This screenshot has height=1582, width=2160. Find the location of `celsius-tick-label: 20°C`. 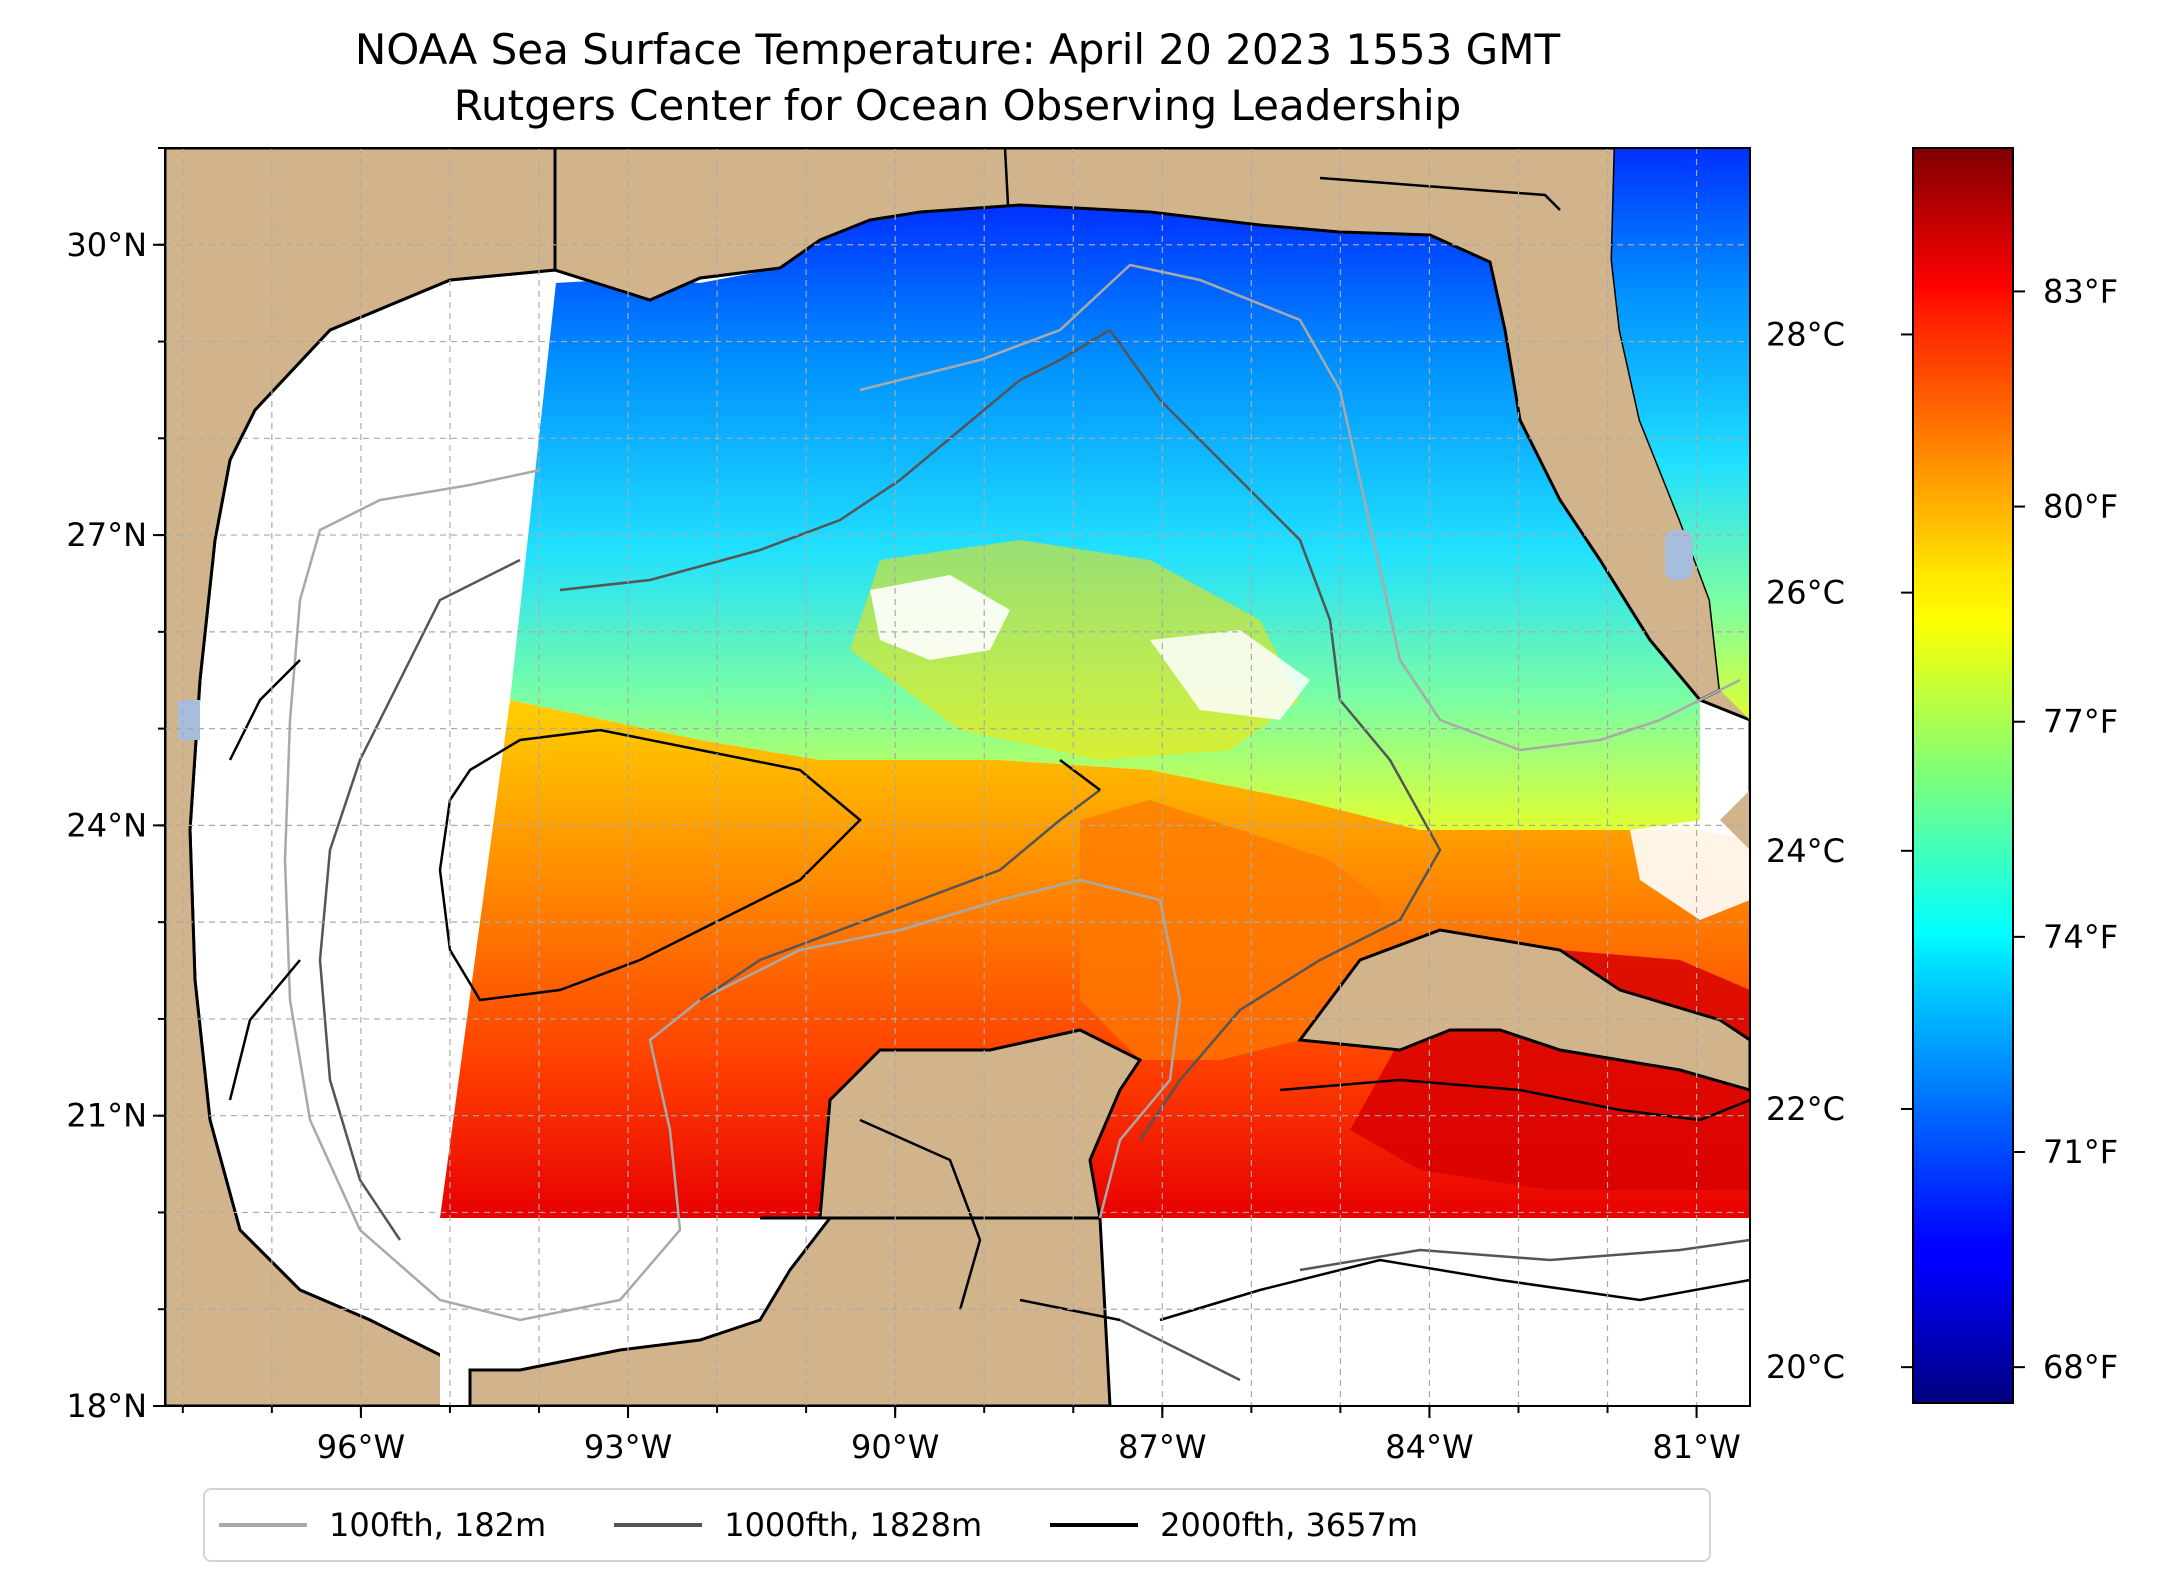

celsius-tick-label: 20°C is located at coordinates (1805, 1367).